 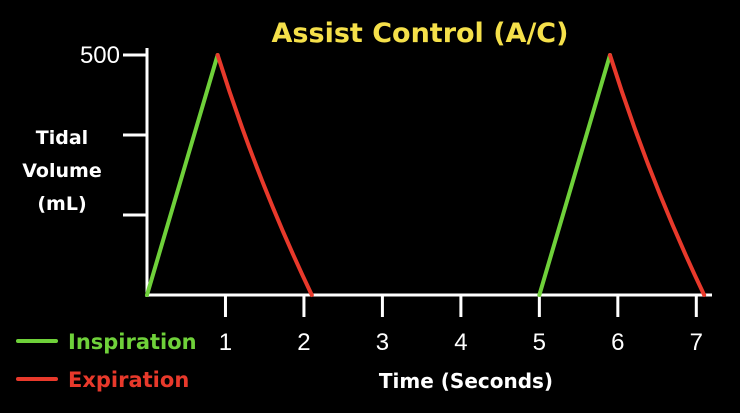 I want to click on x-ticks: 1 2 3 4 5 6 7, so click(x=461, y=325).